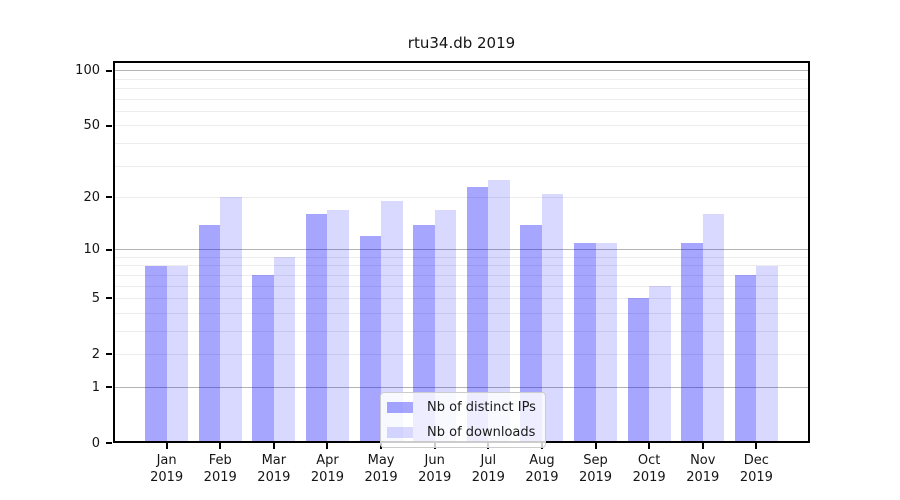 The height and width of the screenshot is (500, 900). Describe the element at coordinates (542, 469) in the screenshot. I see `x-tick-label-aug: Aug 2019` at that location.